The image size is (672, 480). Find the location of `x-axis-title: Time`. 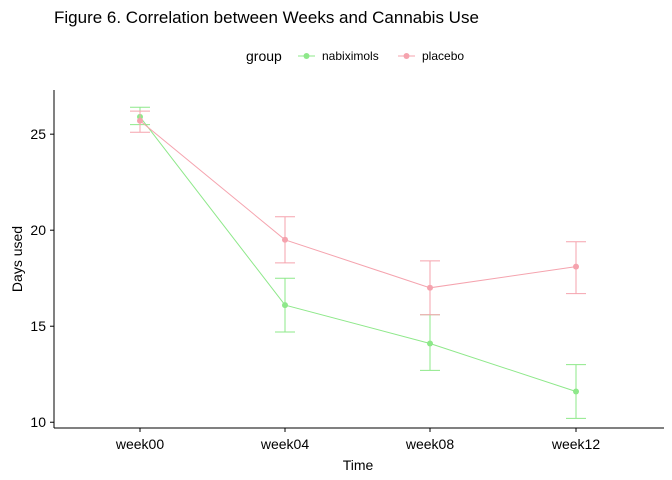

x-axis-title: Time is located at coordinates (358, 465).